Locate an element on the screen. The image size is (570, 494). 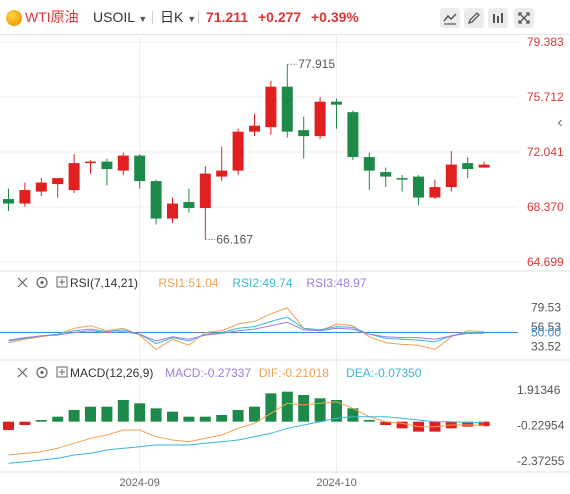
indicator-button is located at coordinates (498, 18).